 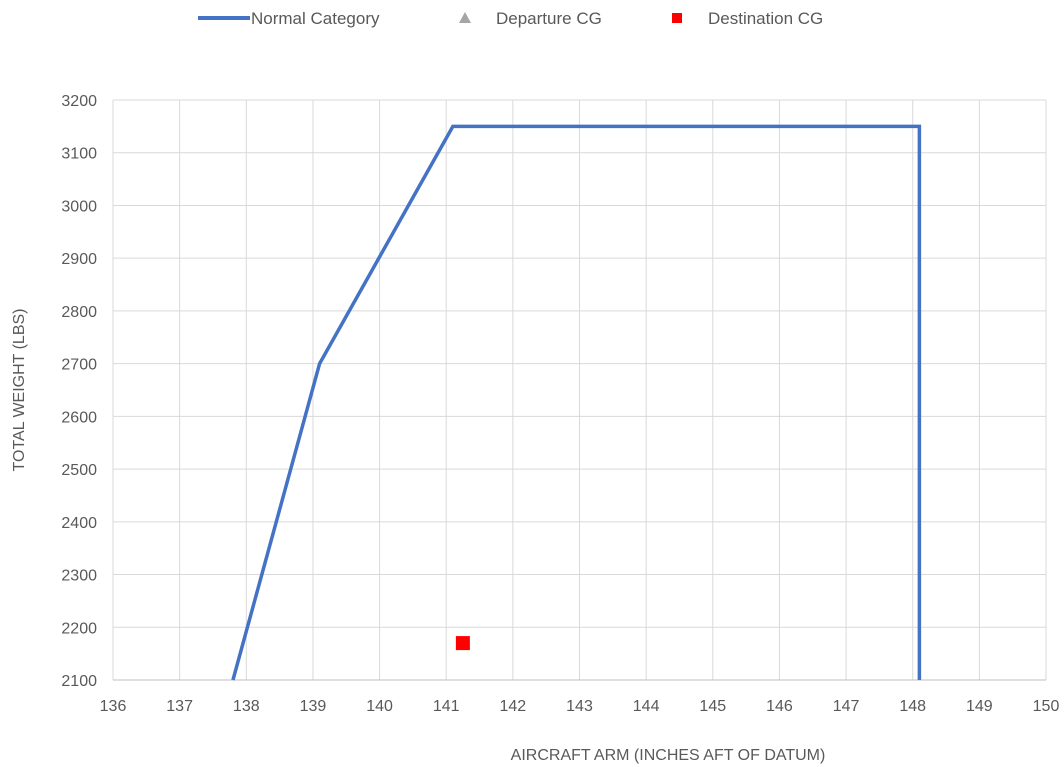 I want to click on legend-label: Normal Category, so click(x=315, y=18).